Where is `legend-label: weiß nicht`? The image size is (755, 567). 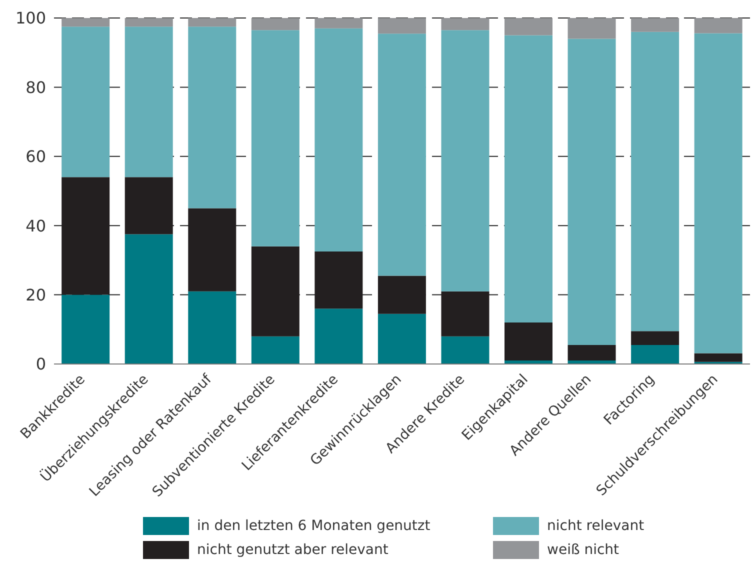 legend-label: weiß nicht is located at coordinates (583, 550).